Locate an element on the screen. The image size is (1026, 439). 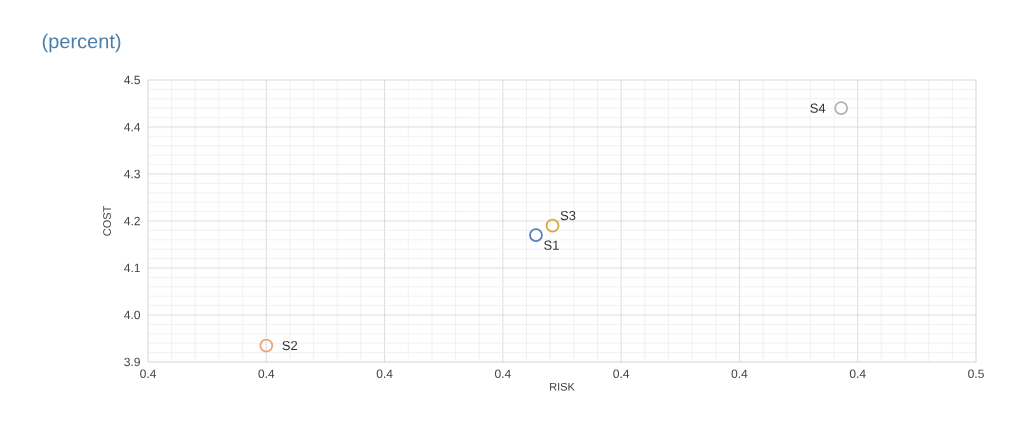
y-tick-label: 4.1 is located at coordinates (132, 268).